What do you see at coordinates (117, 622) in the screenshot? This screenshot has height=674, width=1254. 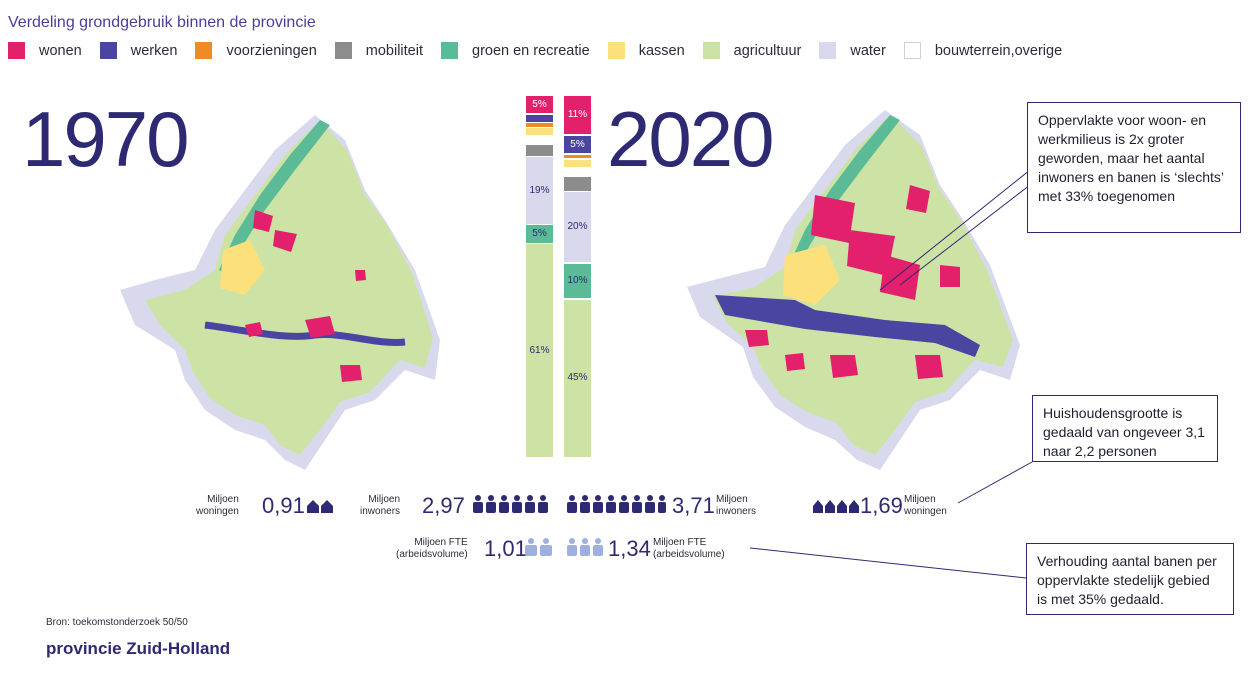 I see `source-note: Bron: toekomstonderzoek 50/50` at bounding box center [117, 622].